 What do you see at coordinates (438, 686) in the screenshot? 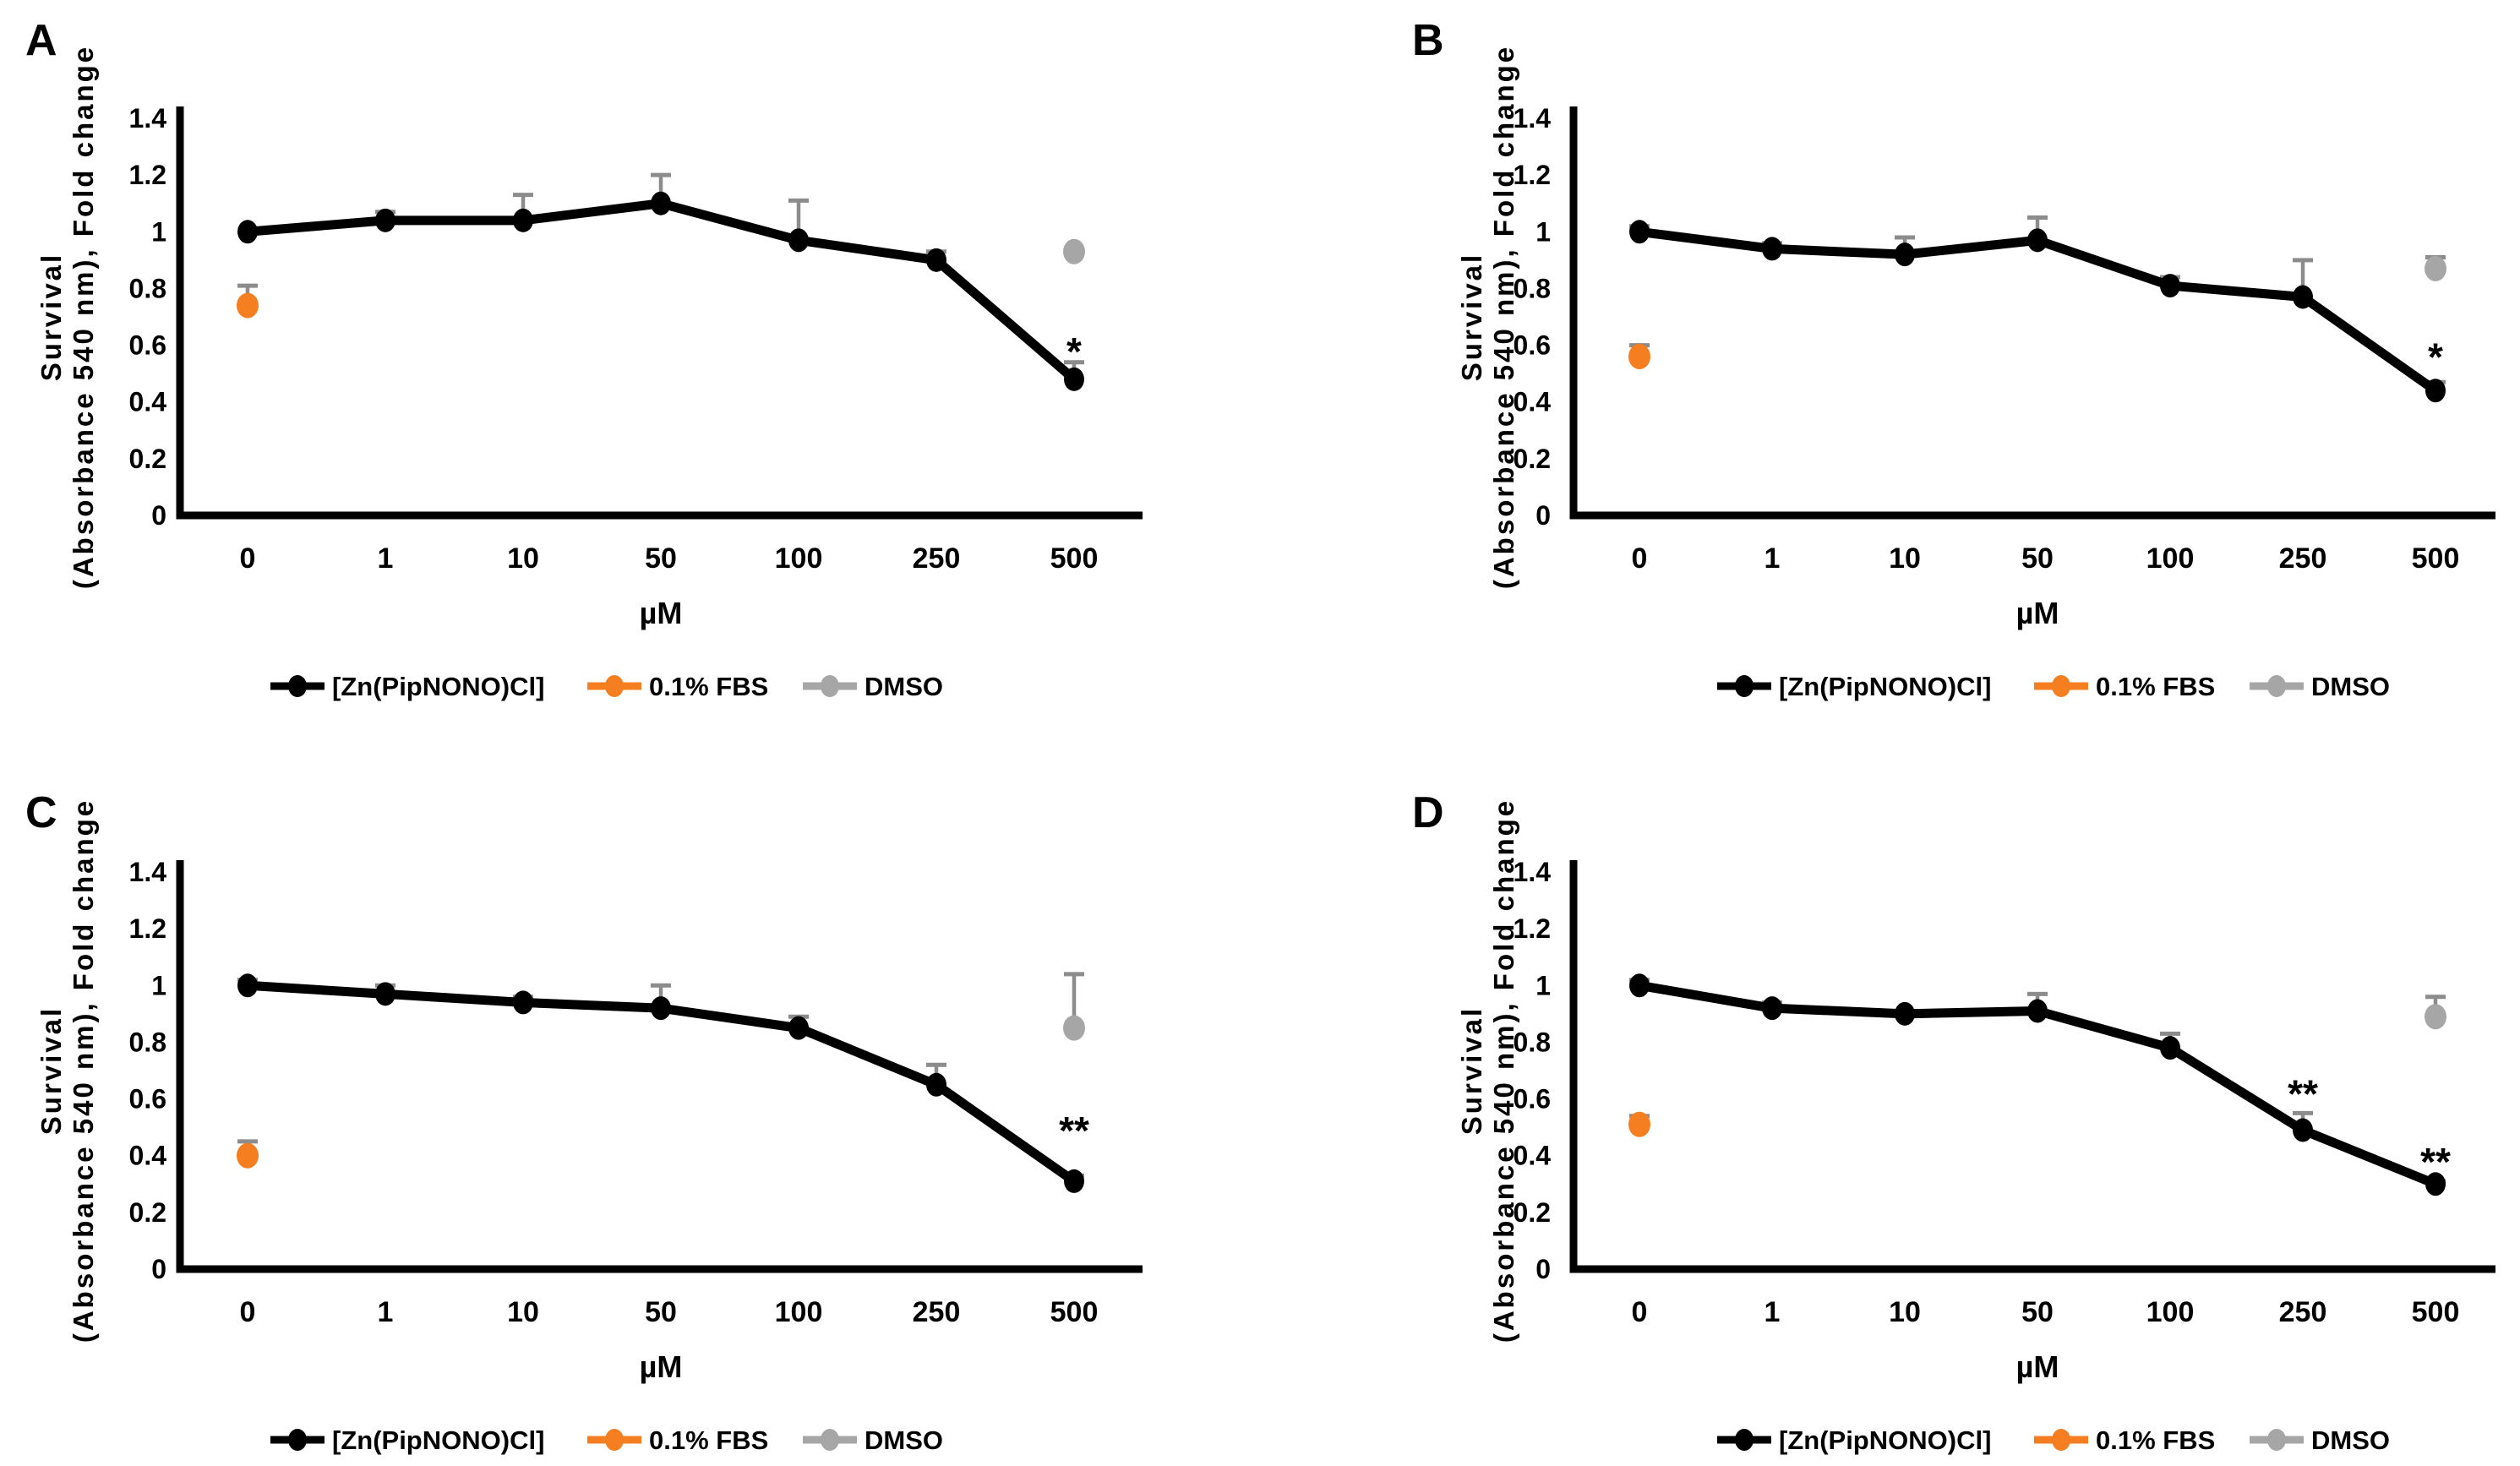
I see `legend-label: [Zn(PipNONO)Cl]` at bounding box center [438, 686].